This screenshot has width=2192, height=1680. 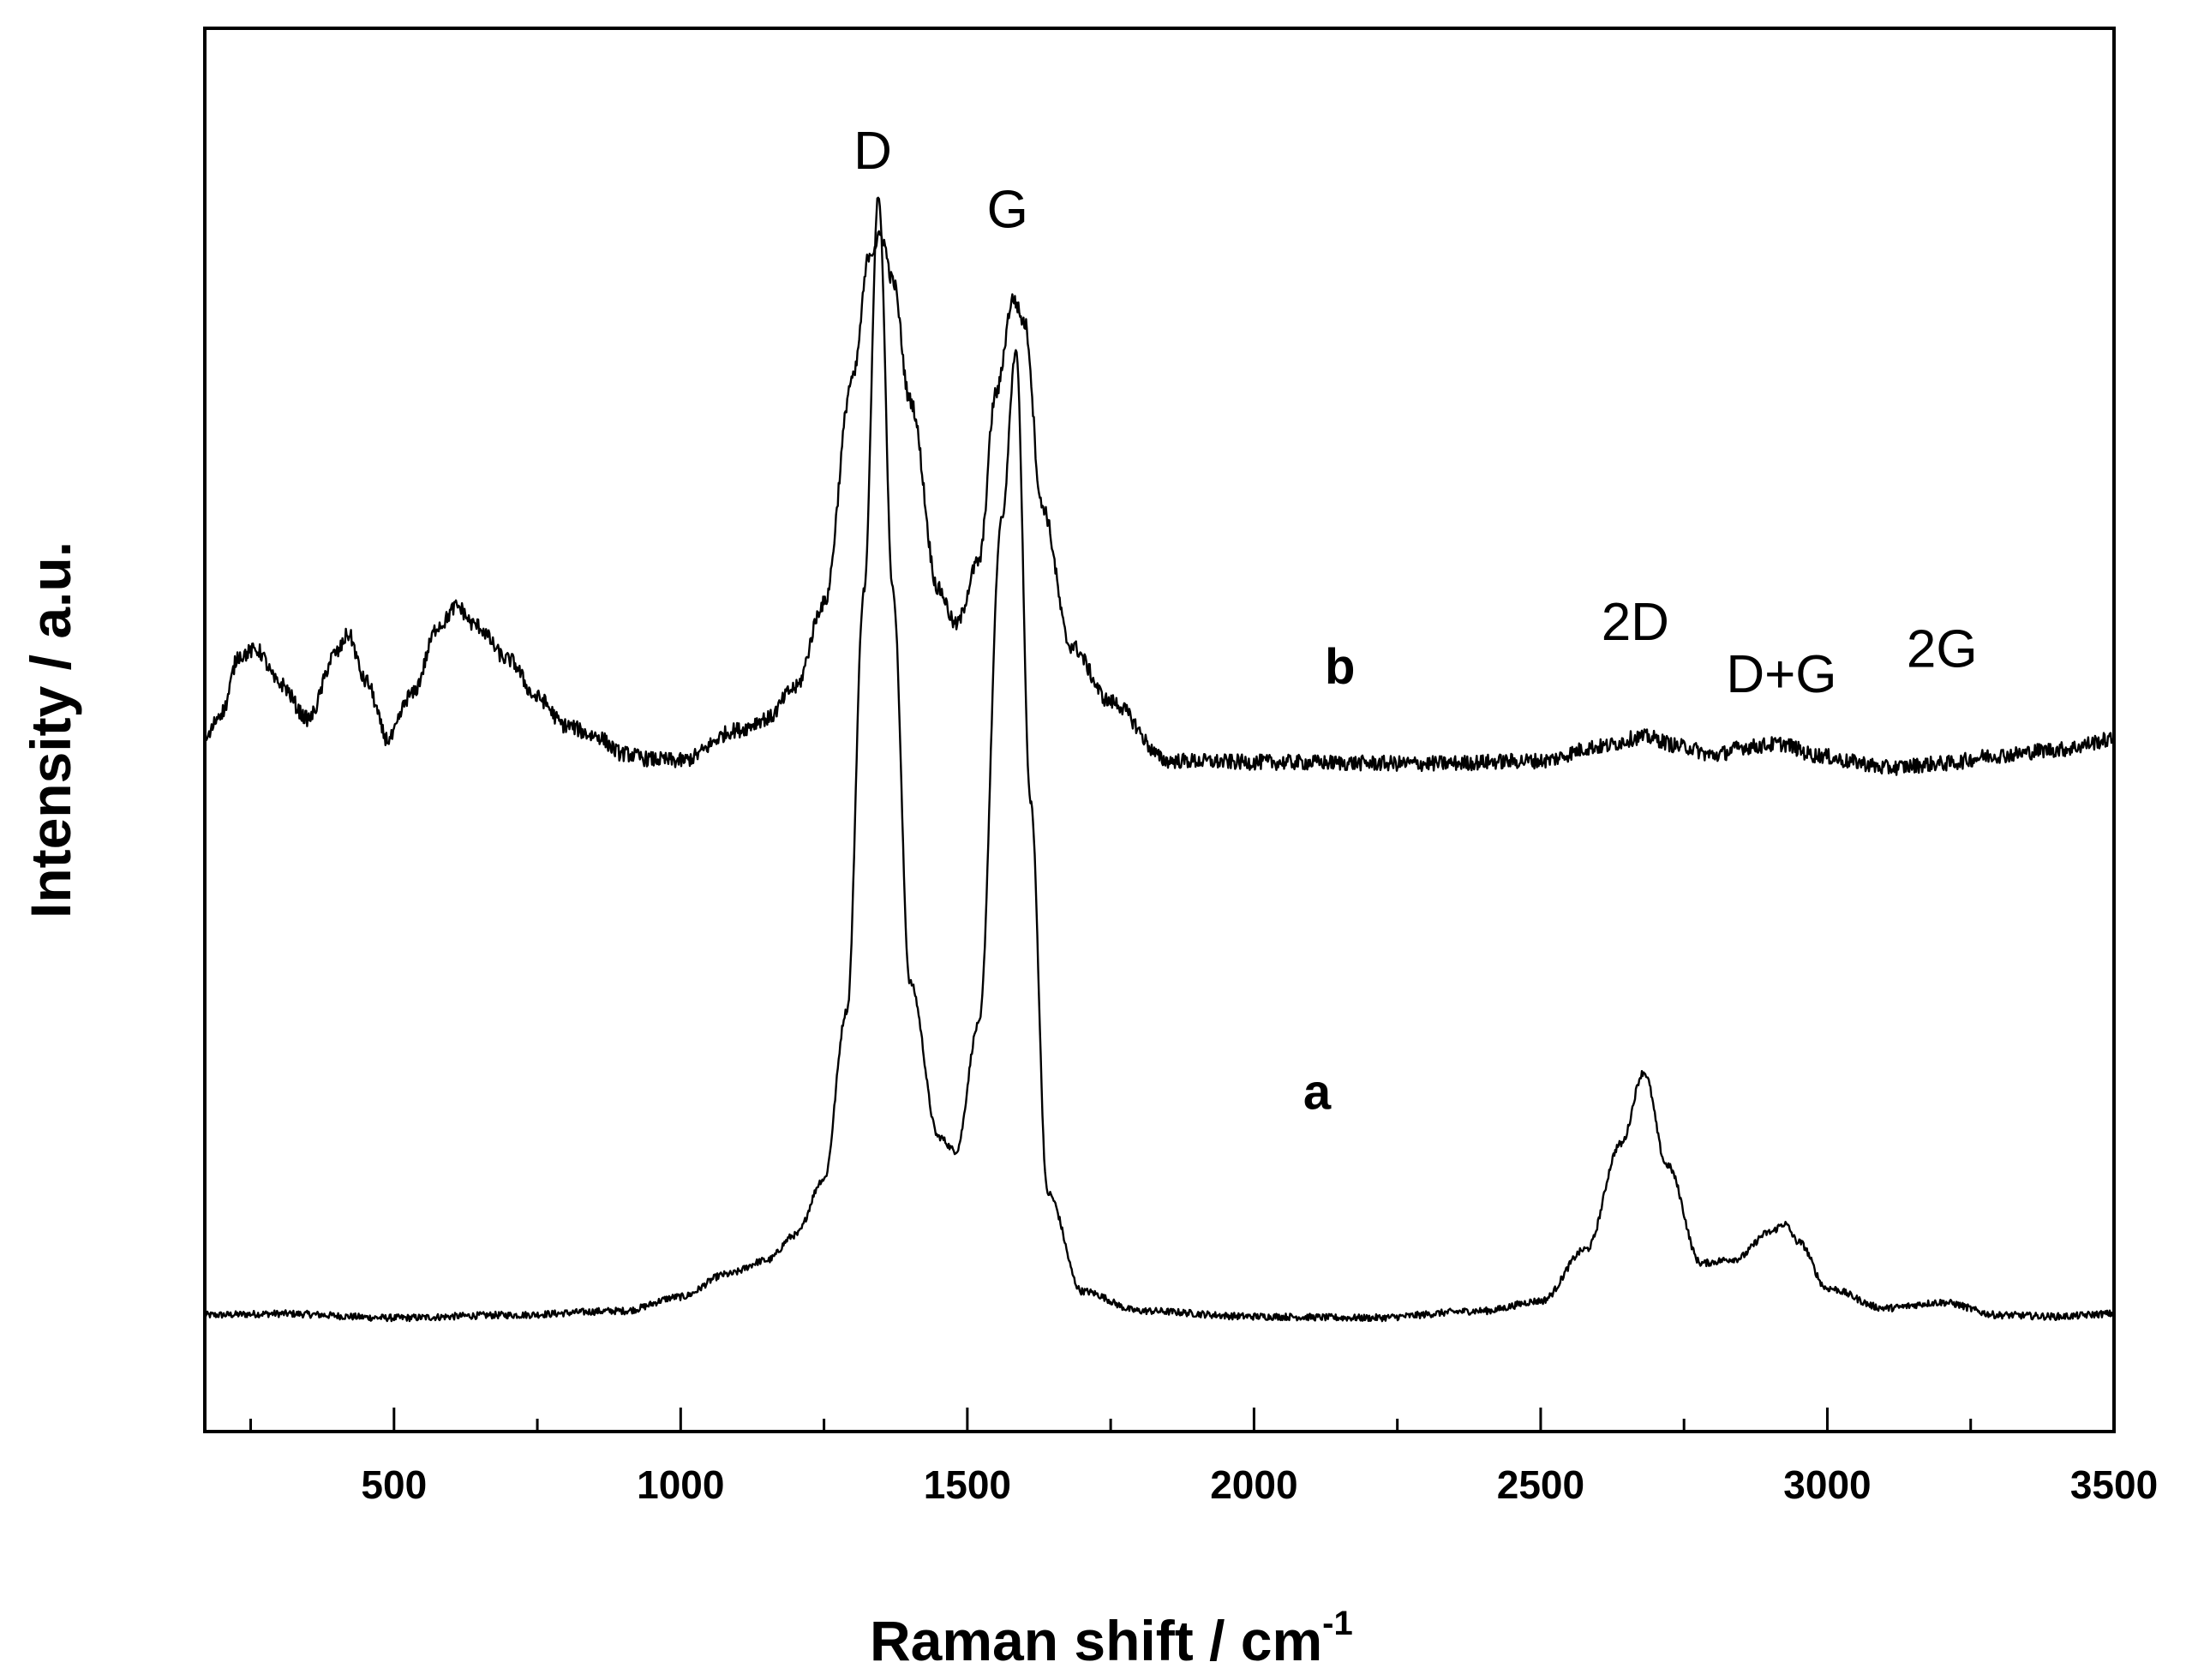 What do you see at coordinates (1827, 1485) in the screenshot?
I see `x-tick-label: 3000` at bounding box center [1827, 1485].